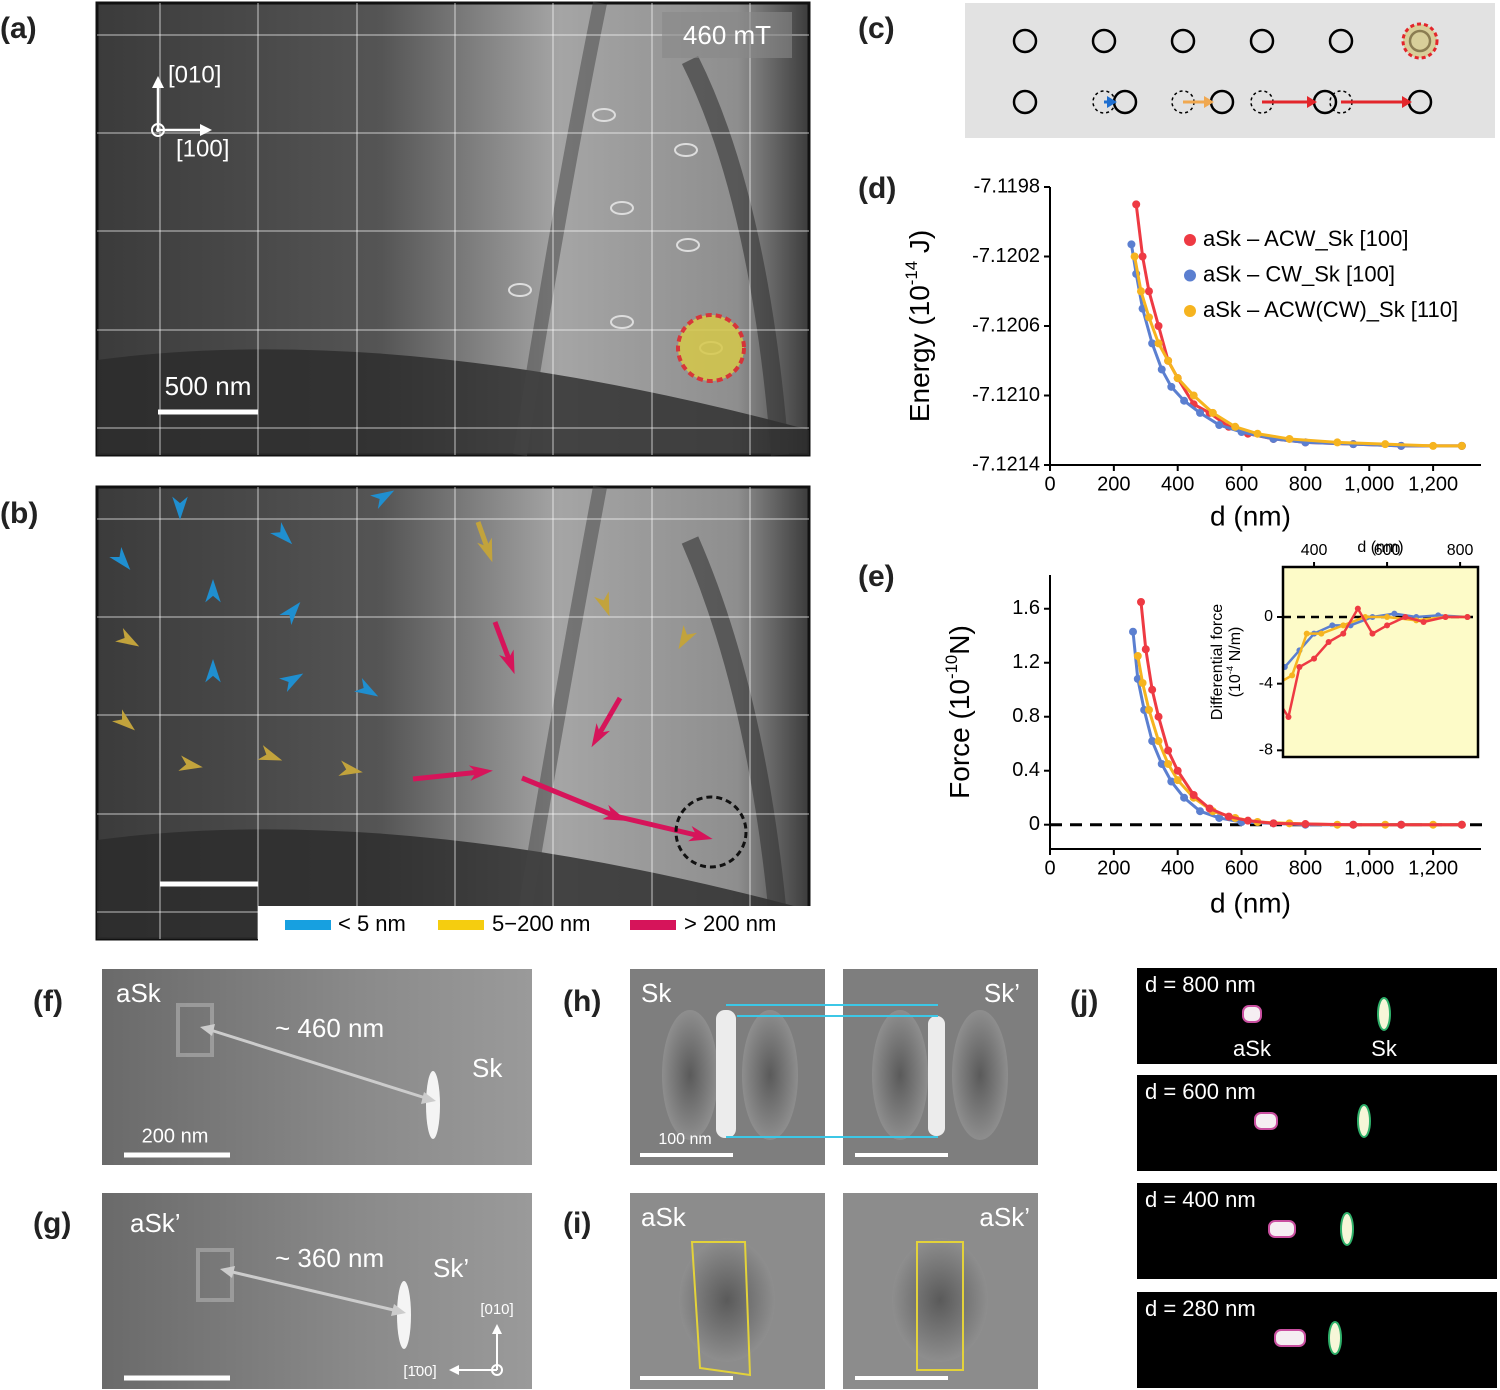 The width and height of the screenshot is (1500, 1390). Describe the element at coordinates (721, 1309) in the screenshot. I see `outline` at that location.